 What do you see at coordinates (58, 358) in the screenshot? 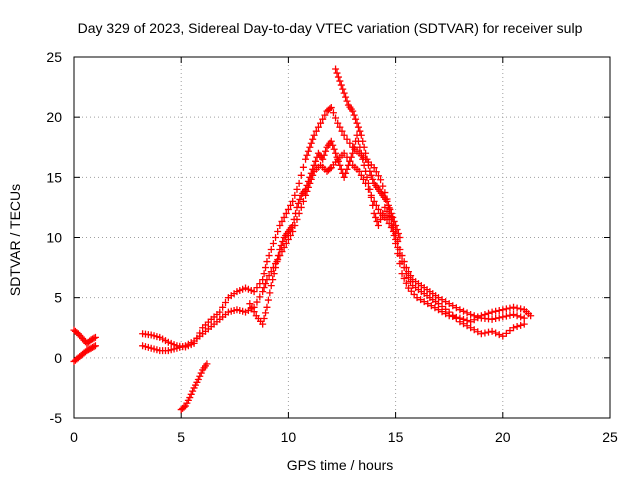
I see `y-tick-label: 0` at bounding box center [58, 358].